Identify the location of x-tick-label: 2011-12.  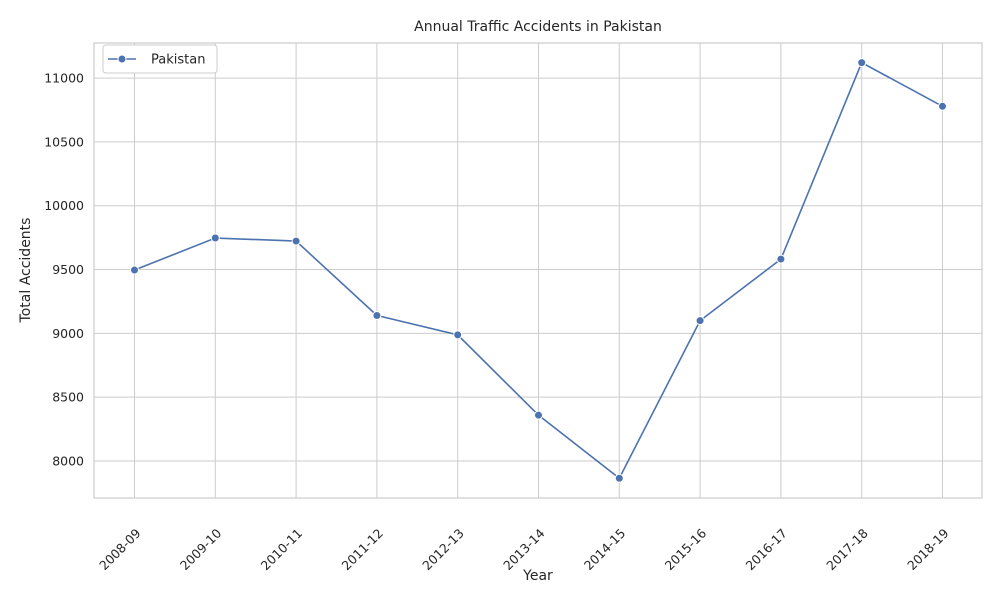
(362, 550).